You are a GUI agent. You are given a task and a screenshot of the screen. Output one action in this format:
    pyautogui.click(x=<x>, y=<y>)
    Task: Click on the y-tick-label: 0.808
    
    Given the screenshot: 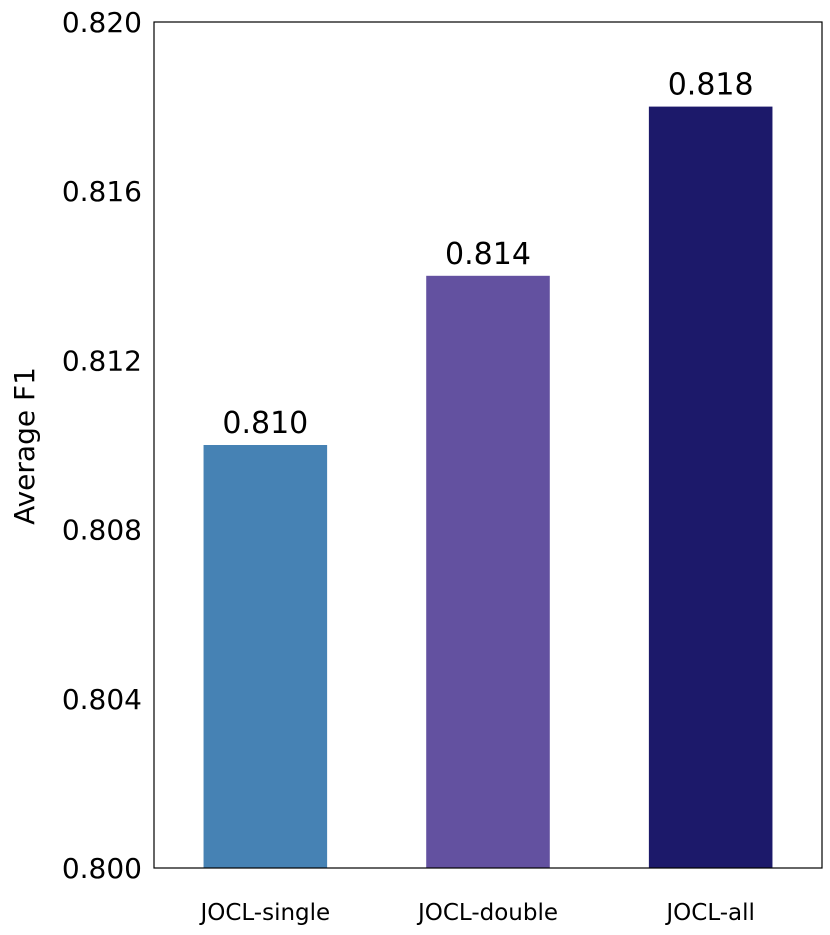 What is the action you would take?
    pyautogui.click(x=102, y=530)
    